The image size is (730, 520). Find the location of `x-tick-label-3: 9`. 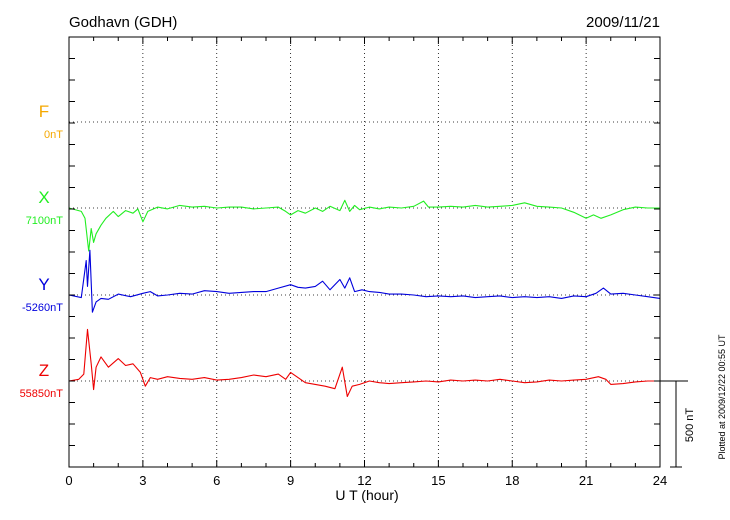

x-tick-label-3: 9 is located at coordinates (290, 480).